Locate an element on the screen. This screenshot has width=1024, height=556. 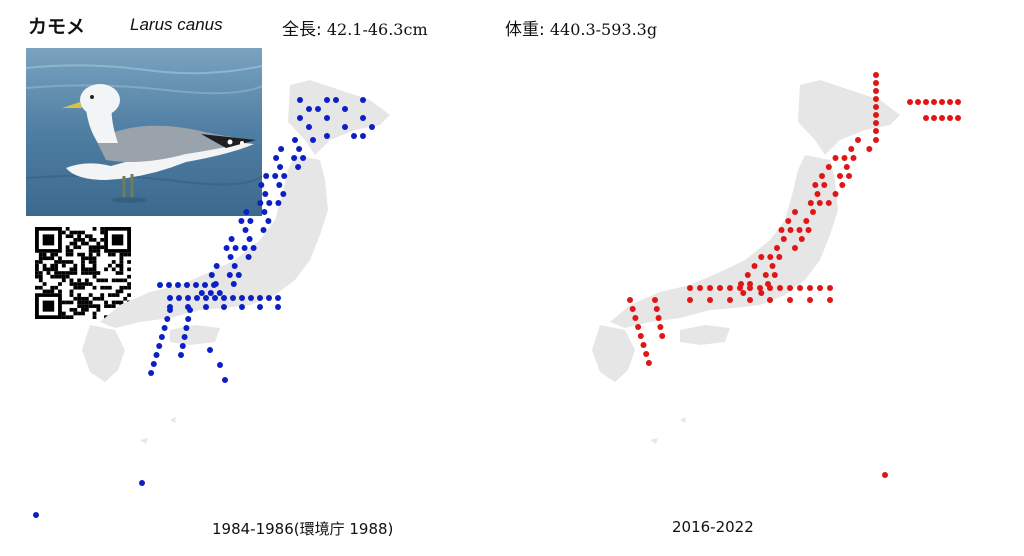
qr-code is located at coordinates (83, 273).